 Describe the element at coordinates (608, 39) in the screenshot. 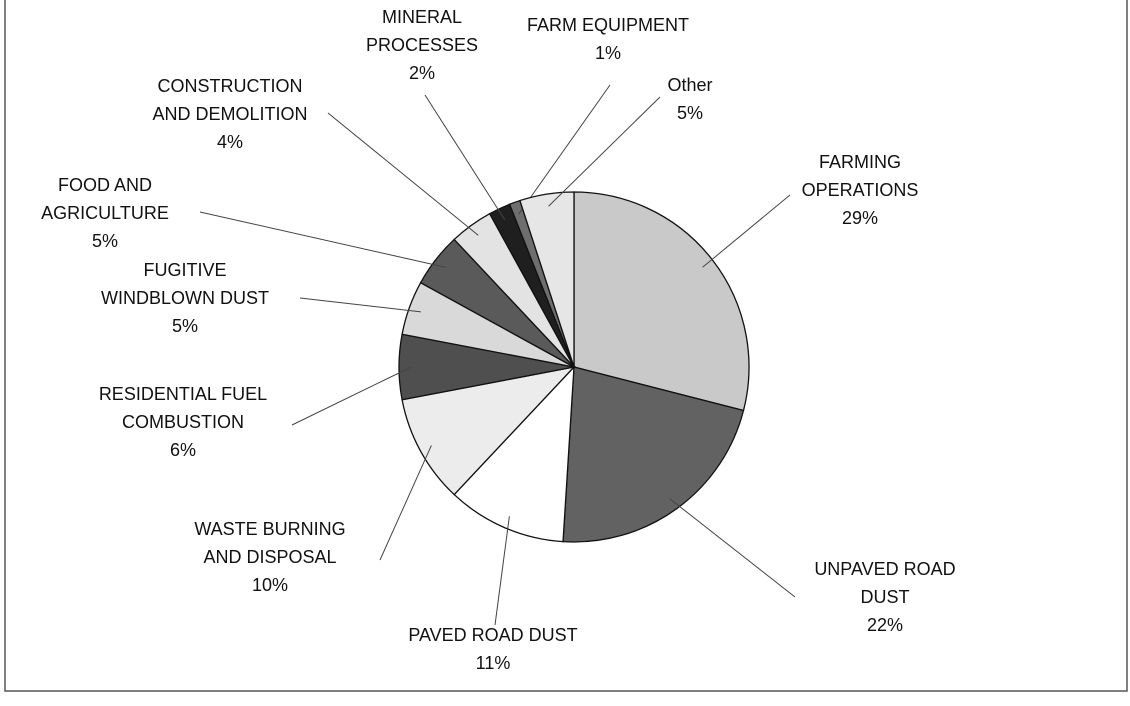

I see `slice-label: FARM EQUIPMENT 1%` at that location.